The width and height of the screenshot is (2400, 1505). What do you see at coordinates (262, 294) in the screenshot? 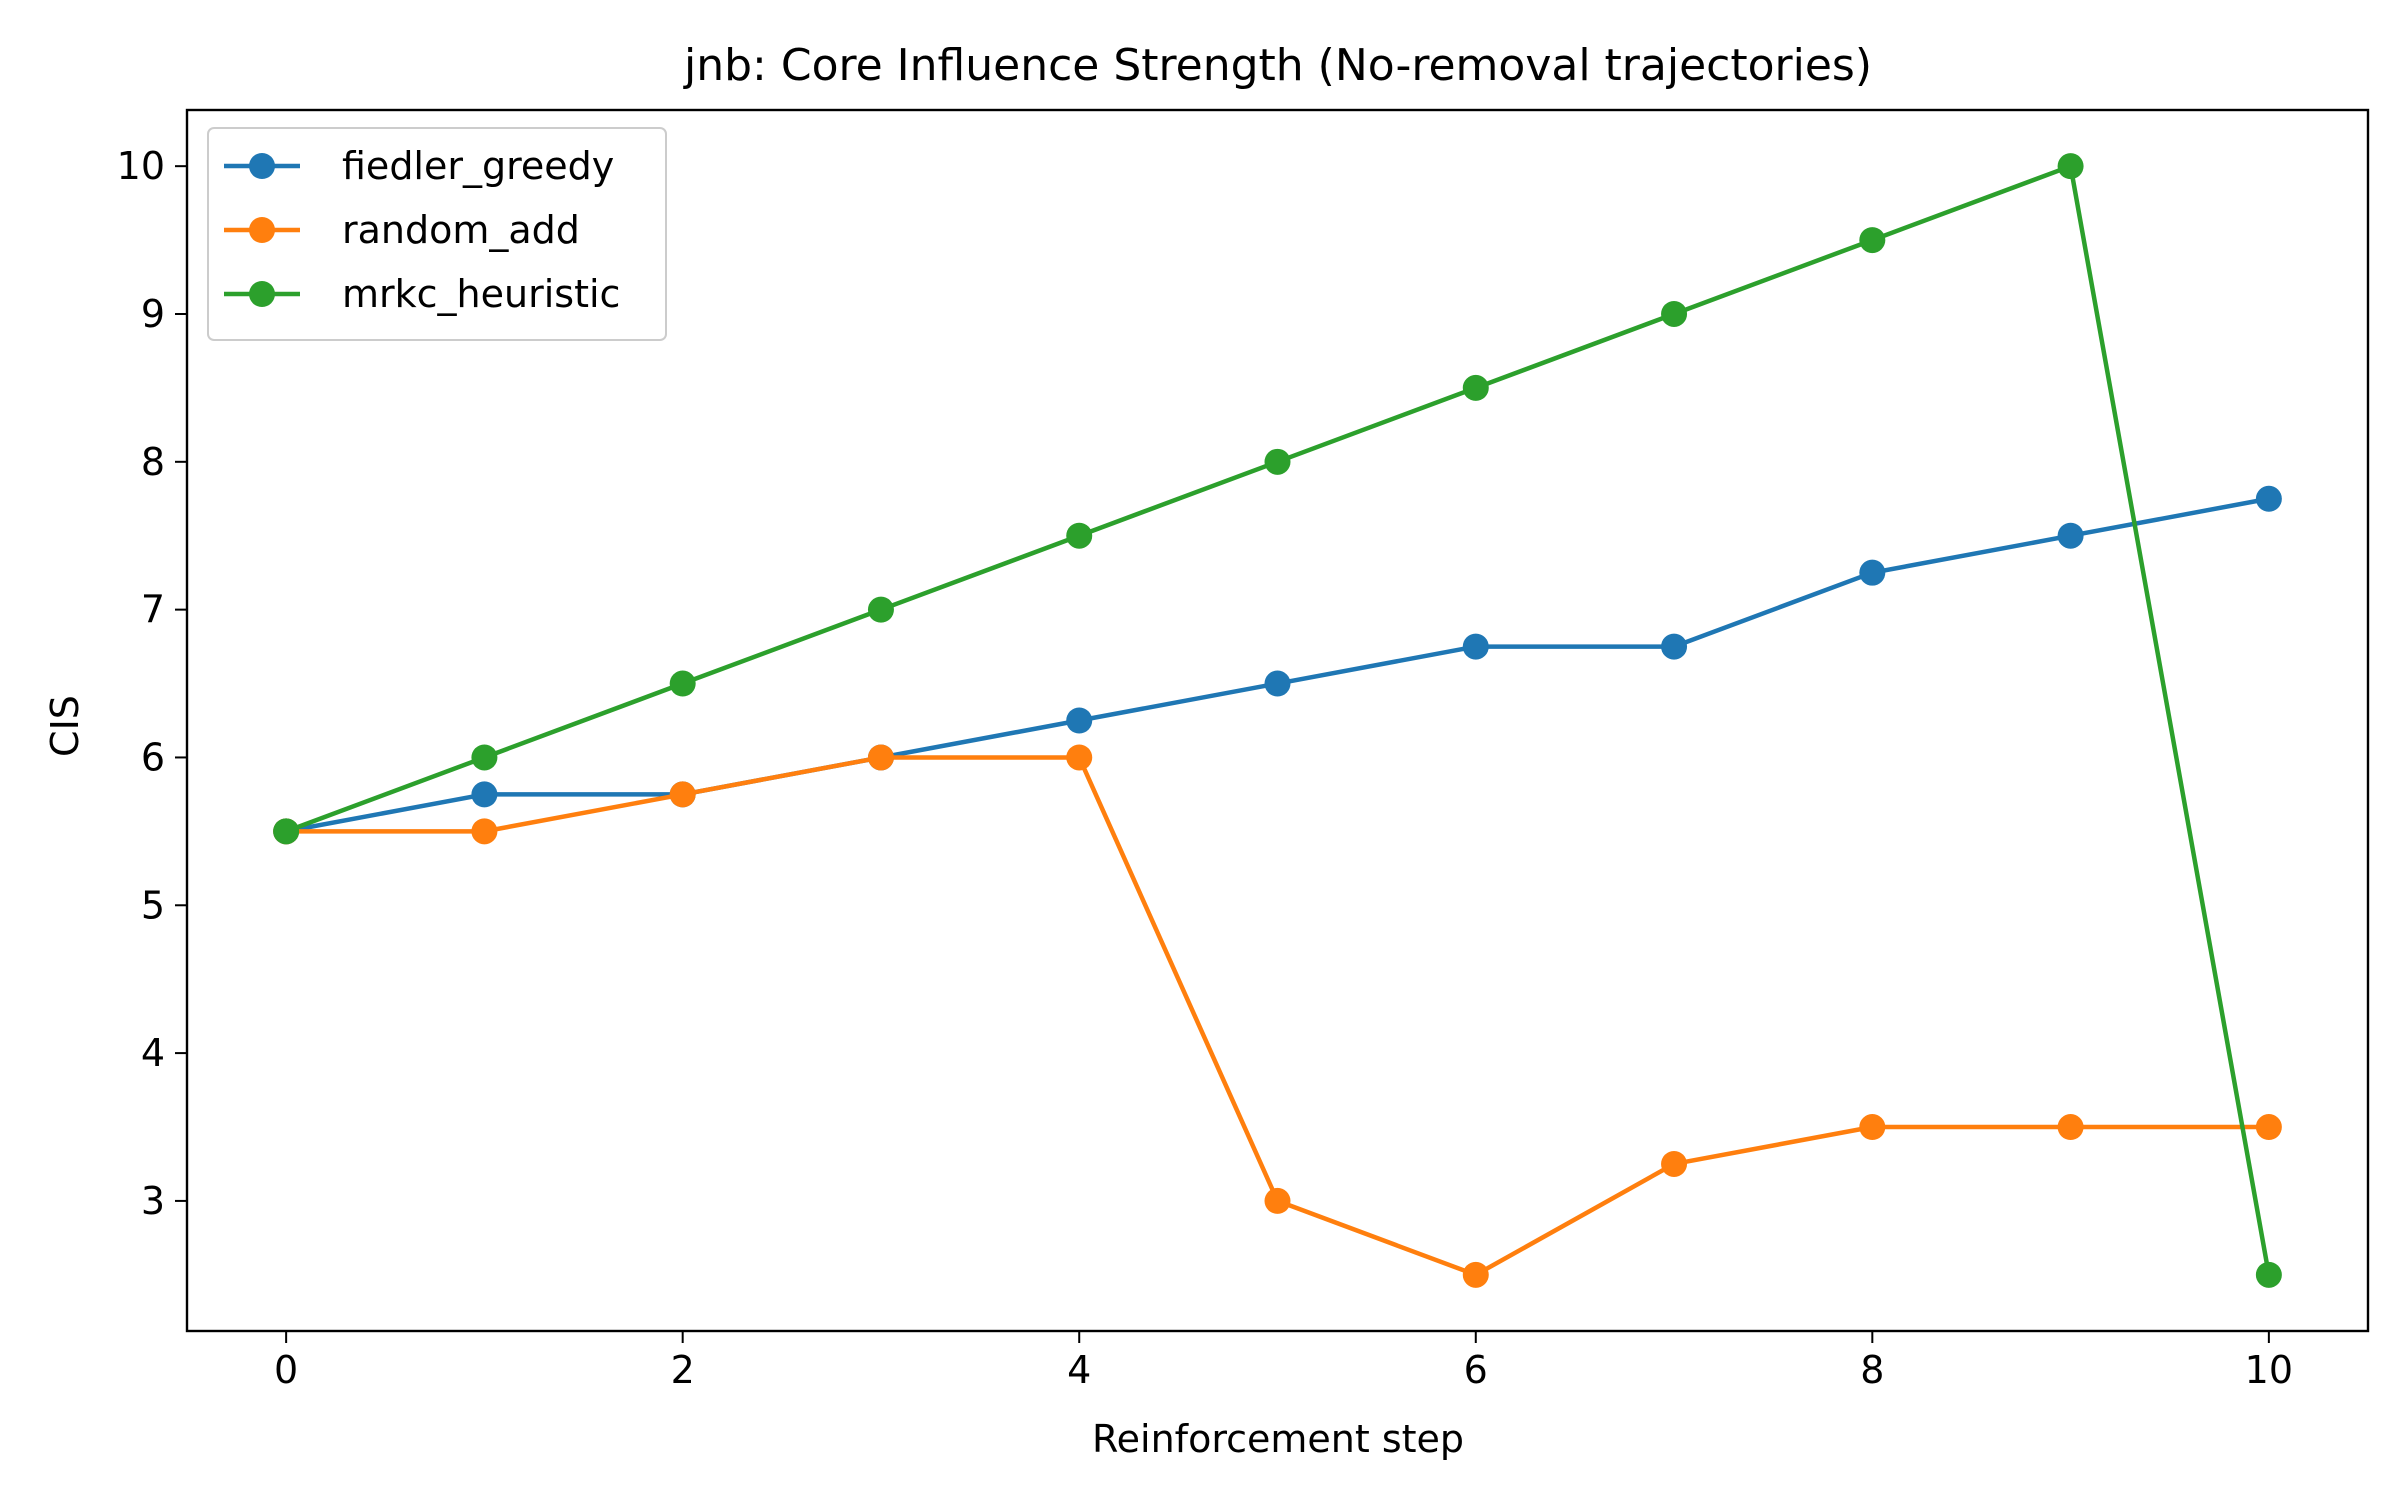
I see `legend-marker-mrkc_heuristic` at bounding box center [262, 294].